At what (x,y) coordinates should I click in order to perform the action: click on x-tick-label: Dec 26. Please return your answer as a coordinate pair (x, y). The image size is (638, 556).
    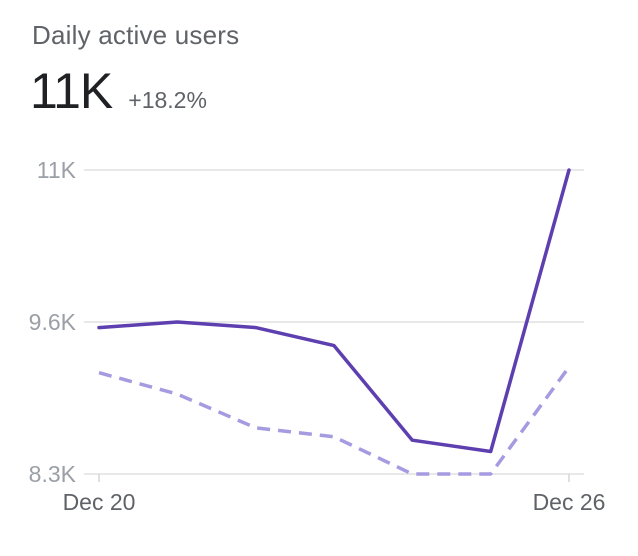
    Looking at the image, I should click on (569, 502).